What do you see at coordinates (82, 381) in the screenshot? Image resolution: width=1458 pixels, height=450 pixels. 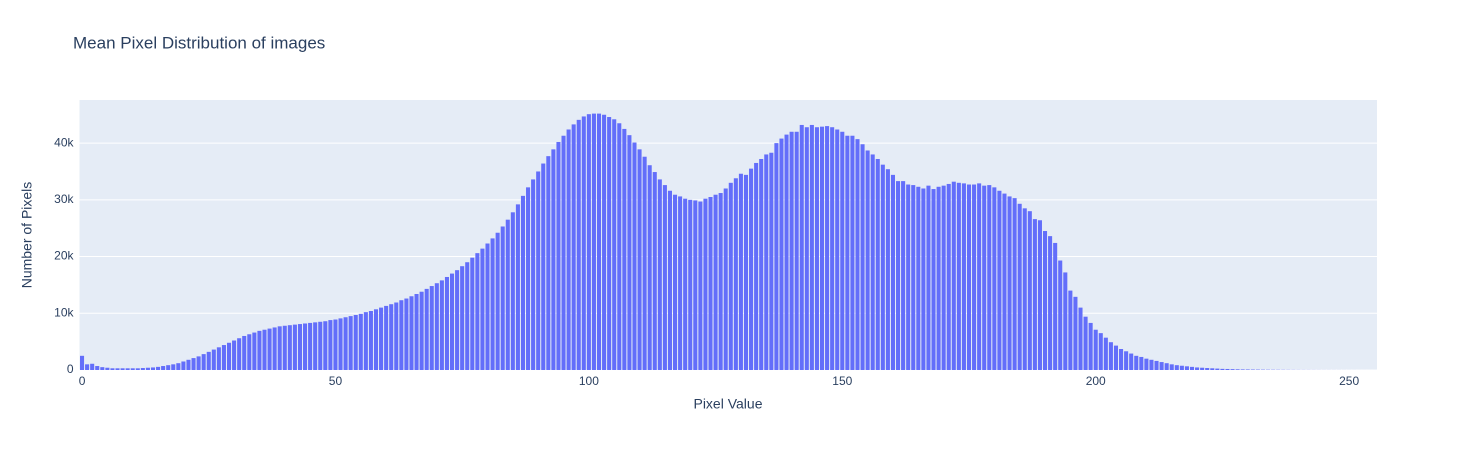 I see `x-tick-label: 0` at bounding box center [82, 381].